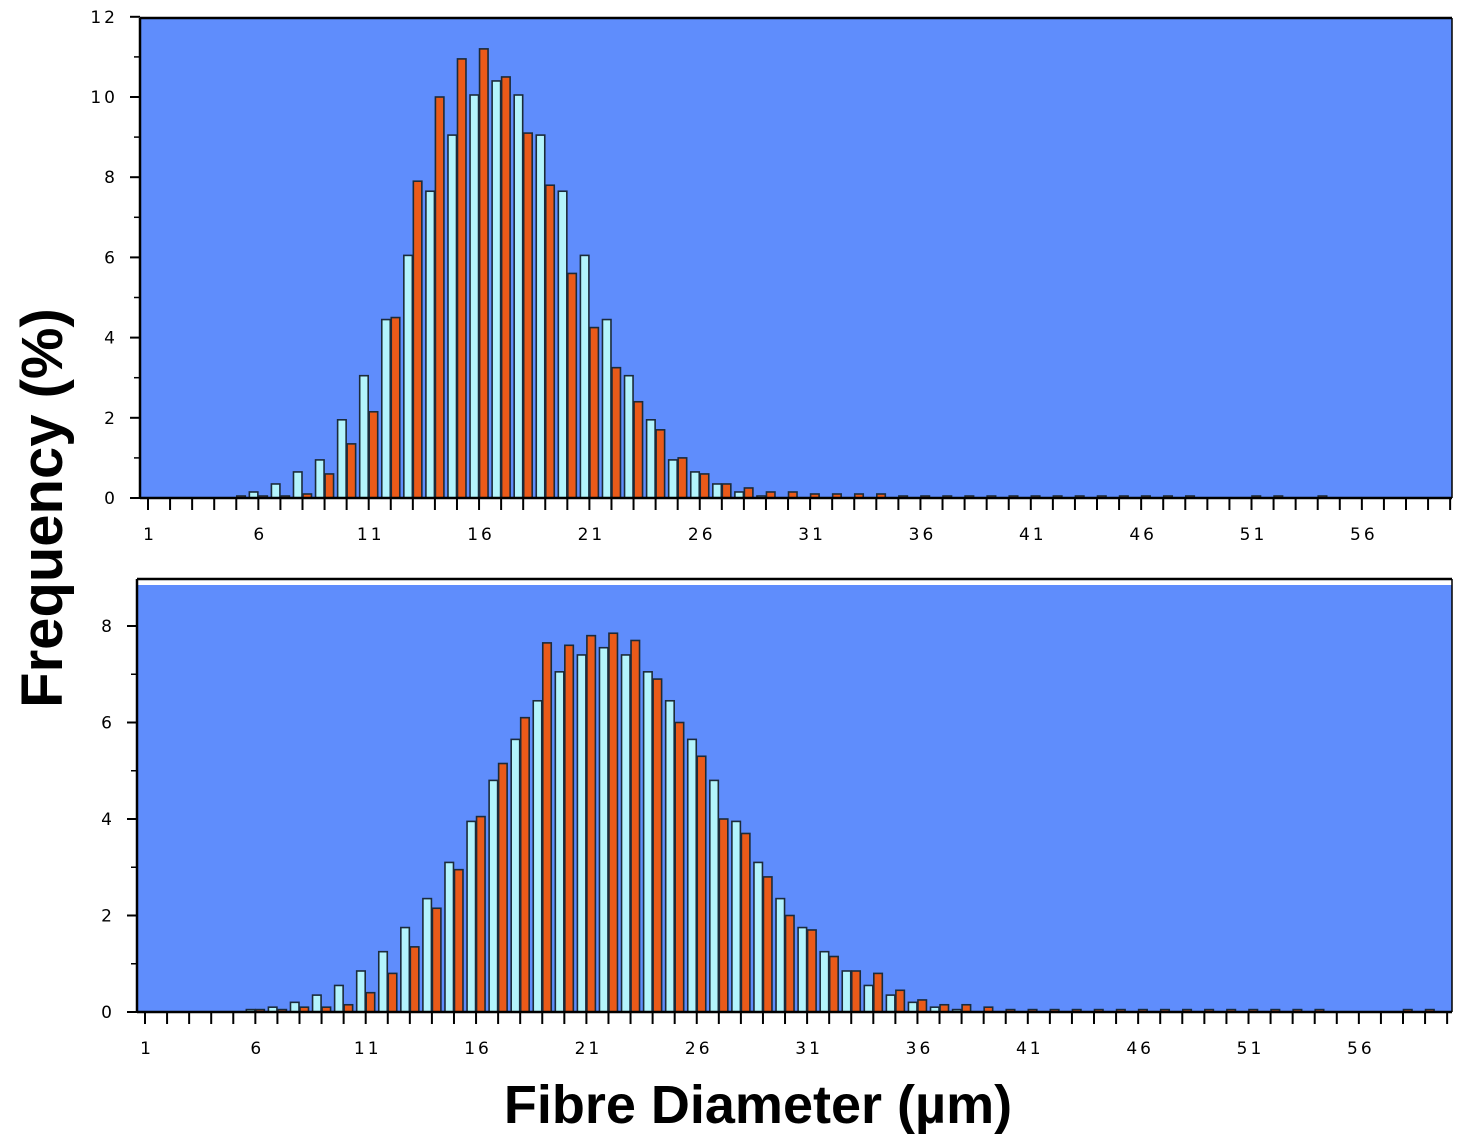 The height and width of the screenshot is (1138, 1460). What do you see at coordinates (42, 508) in the screenshot?
I see `y-axis-title: Frequency (%)` at bounding box center [42, 508].